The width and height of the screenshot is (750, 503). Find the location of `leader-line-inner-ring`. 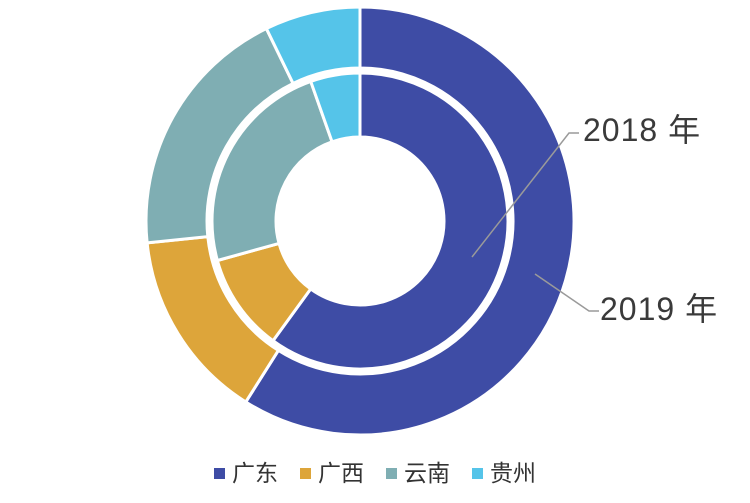

leader-line-inner-ring is located at coordinates (525, 195).